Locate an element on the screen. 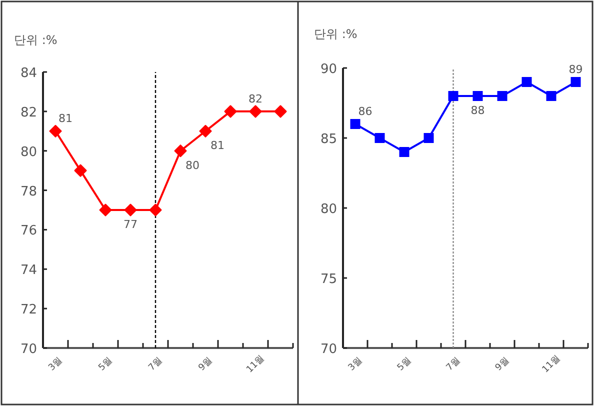 Image resolution: width=594 pixels, height=406 pixels. y-tick-label: 72 is located at coordinates (28, 310).